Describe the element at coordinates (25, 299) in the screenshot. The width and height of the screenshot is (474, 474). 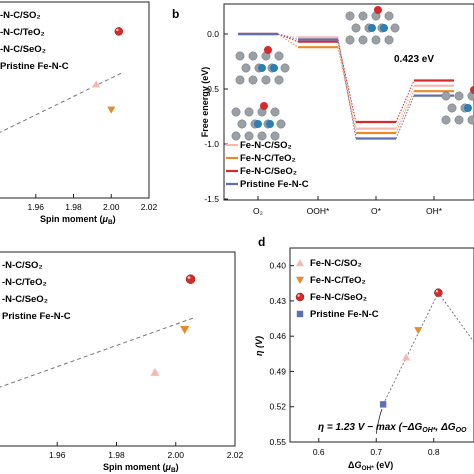
I see `panel-c-legend-label-entry2: -N-C/SeO₂` at that location.